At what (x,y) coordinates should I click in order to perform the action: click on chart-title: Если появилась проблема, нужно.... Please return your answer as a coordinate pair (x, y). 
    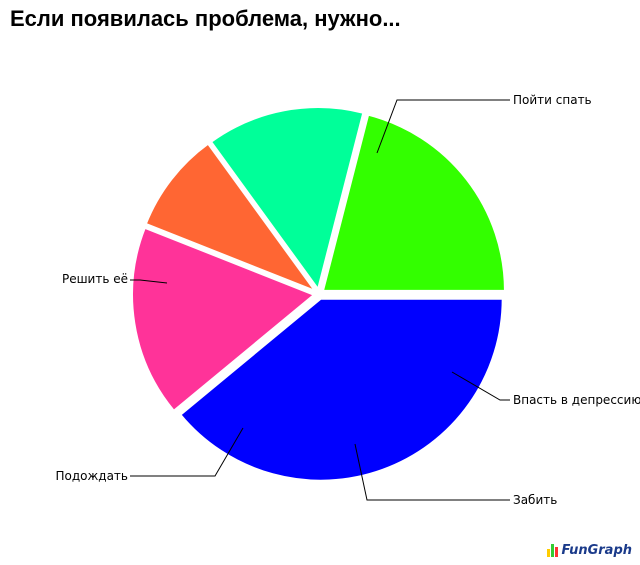
    Looking at the image, I should click on (205, 18).